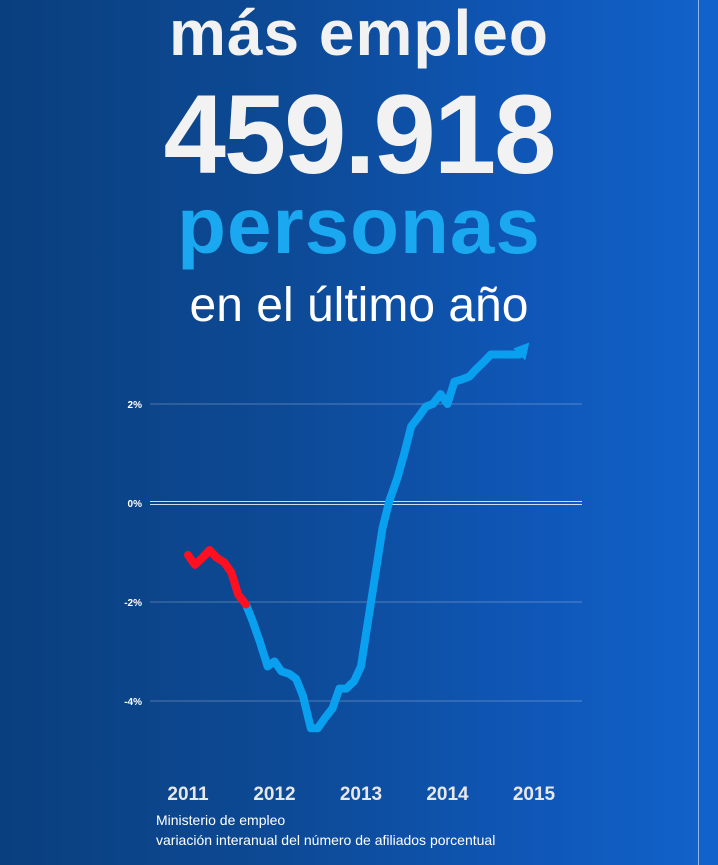 This screenshot has width=718, height=865. I want to click on y-tick-label: 2%, so click(135, 405).